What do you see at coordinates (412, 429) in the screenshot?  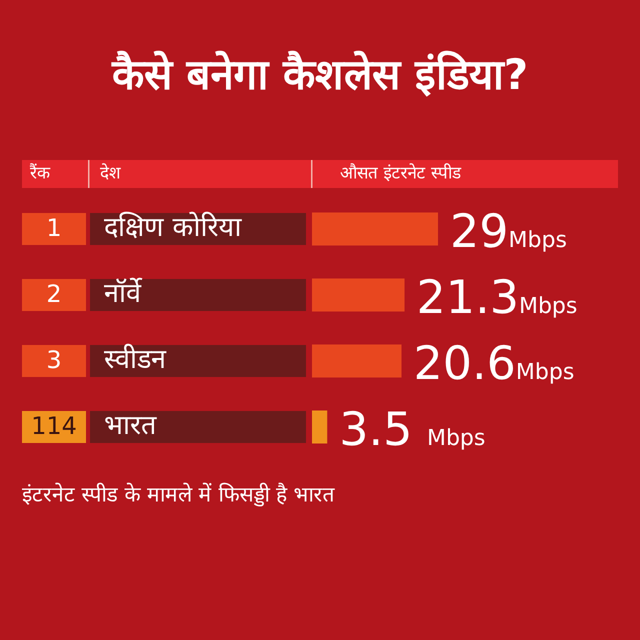 I see `data-label: 3.5 Mbps` at bounding box center [412, 429].